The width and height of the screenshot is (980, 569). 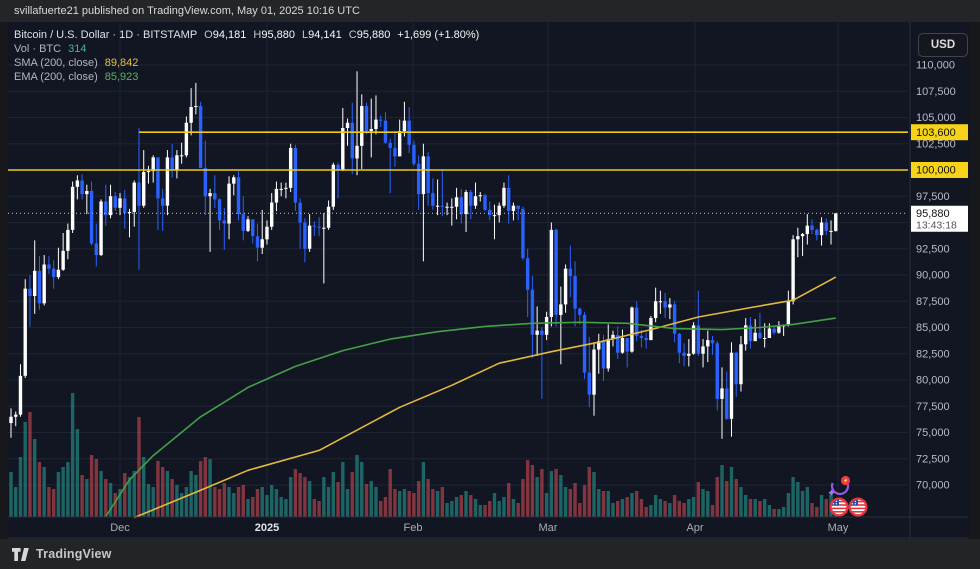 What do you see at coordinates (121, 63) in the screenshot?
I see `sma-value: 89,842` at bounding box center [121, 63].